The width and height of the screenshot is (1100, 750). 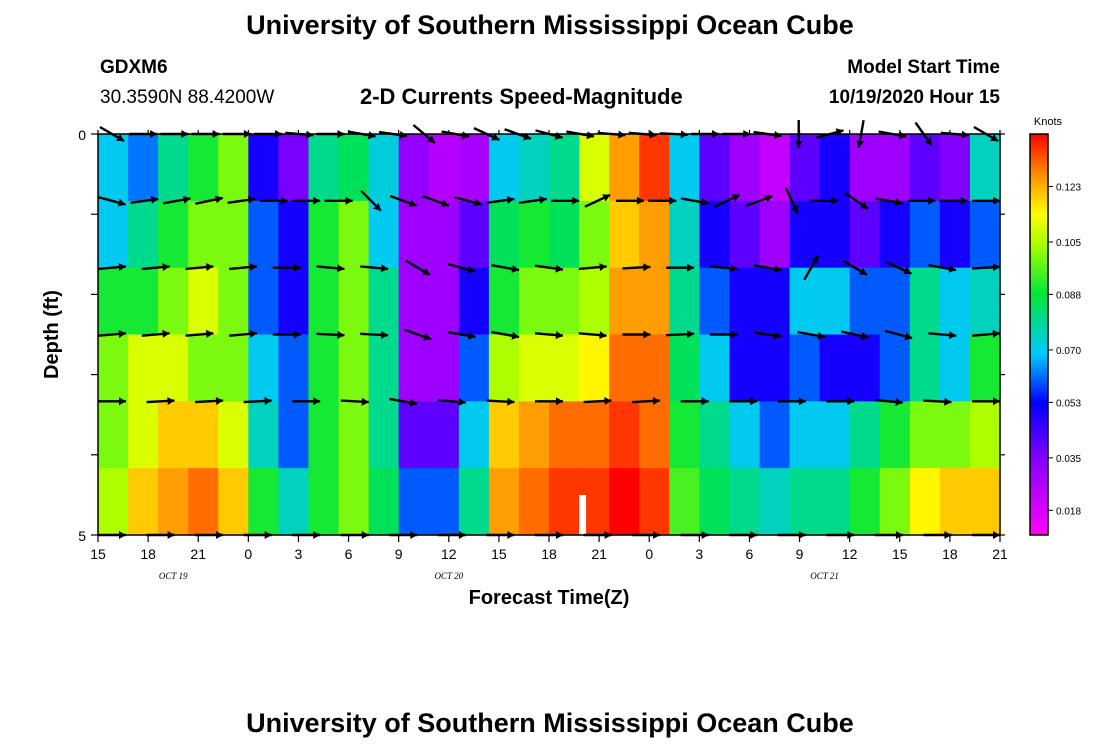 I want to click on chart-subtitle: 2-D Currents Speed-Magnitude, so click(x=521, y=96).